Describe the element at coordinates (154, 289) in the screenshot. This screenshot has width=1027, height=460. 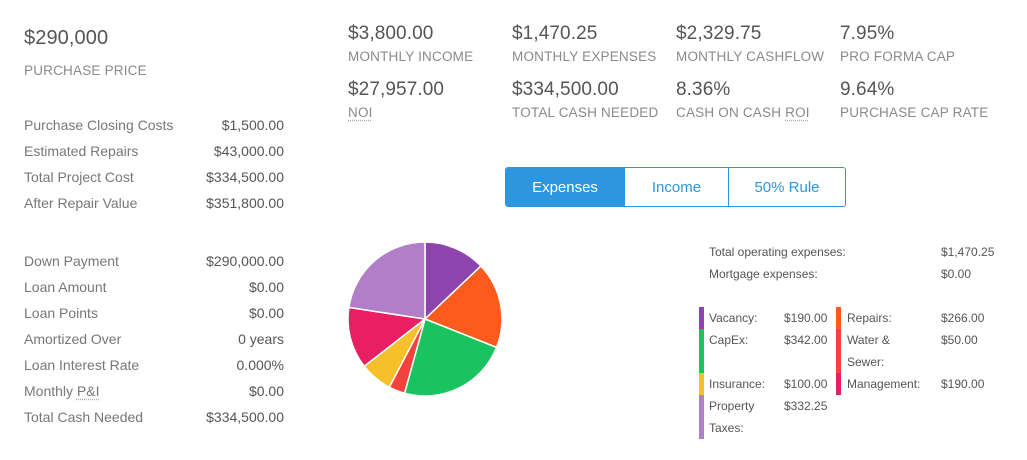
I see `list-item: Loan Amount $0.00` at that location.